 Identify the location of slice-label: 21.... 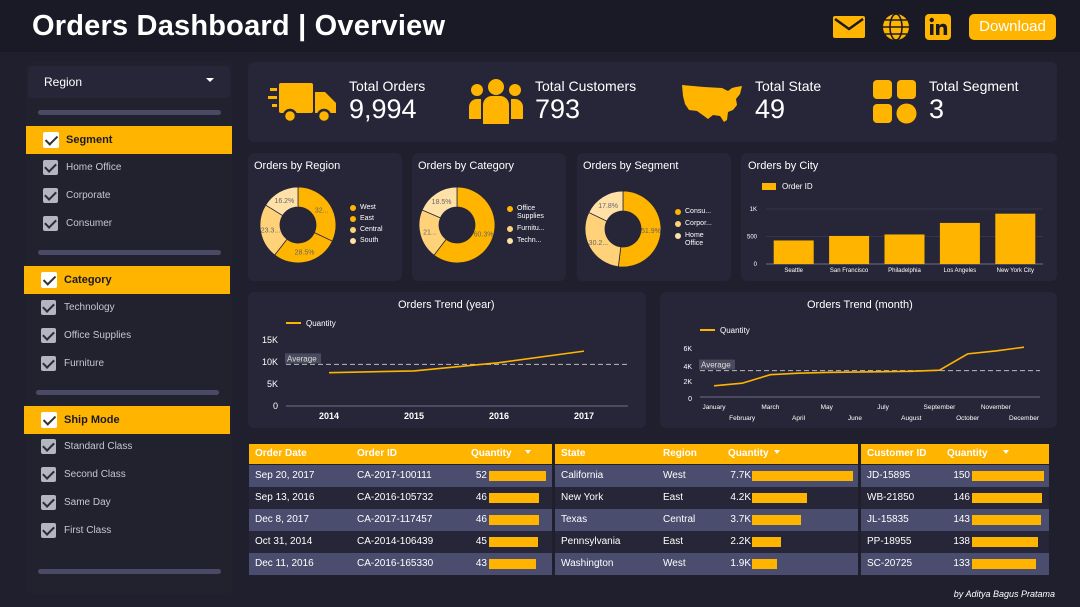
(430, 233).